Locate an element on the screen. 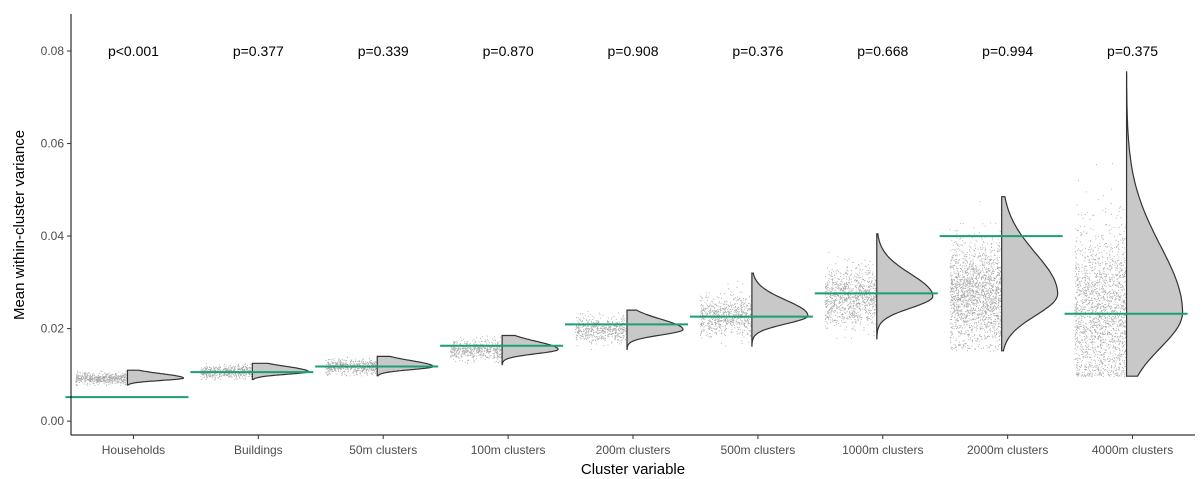 This screenshot has height=479, width=1203. y-axis-title: Mean within-cluster variance is located at coordinates (19, 225).